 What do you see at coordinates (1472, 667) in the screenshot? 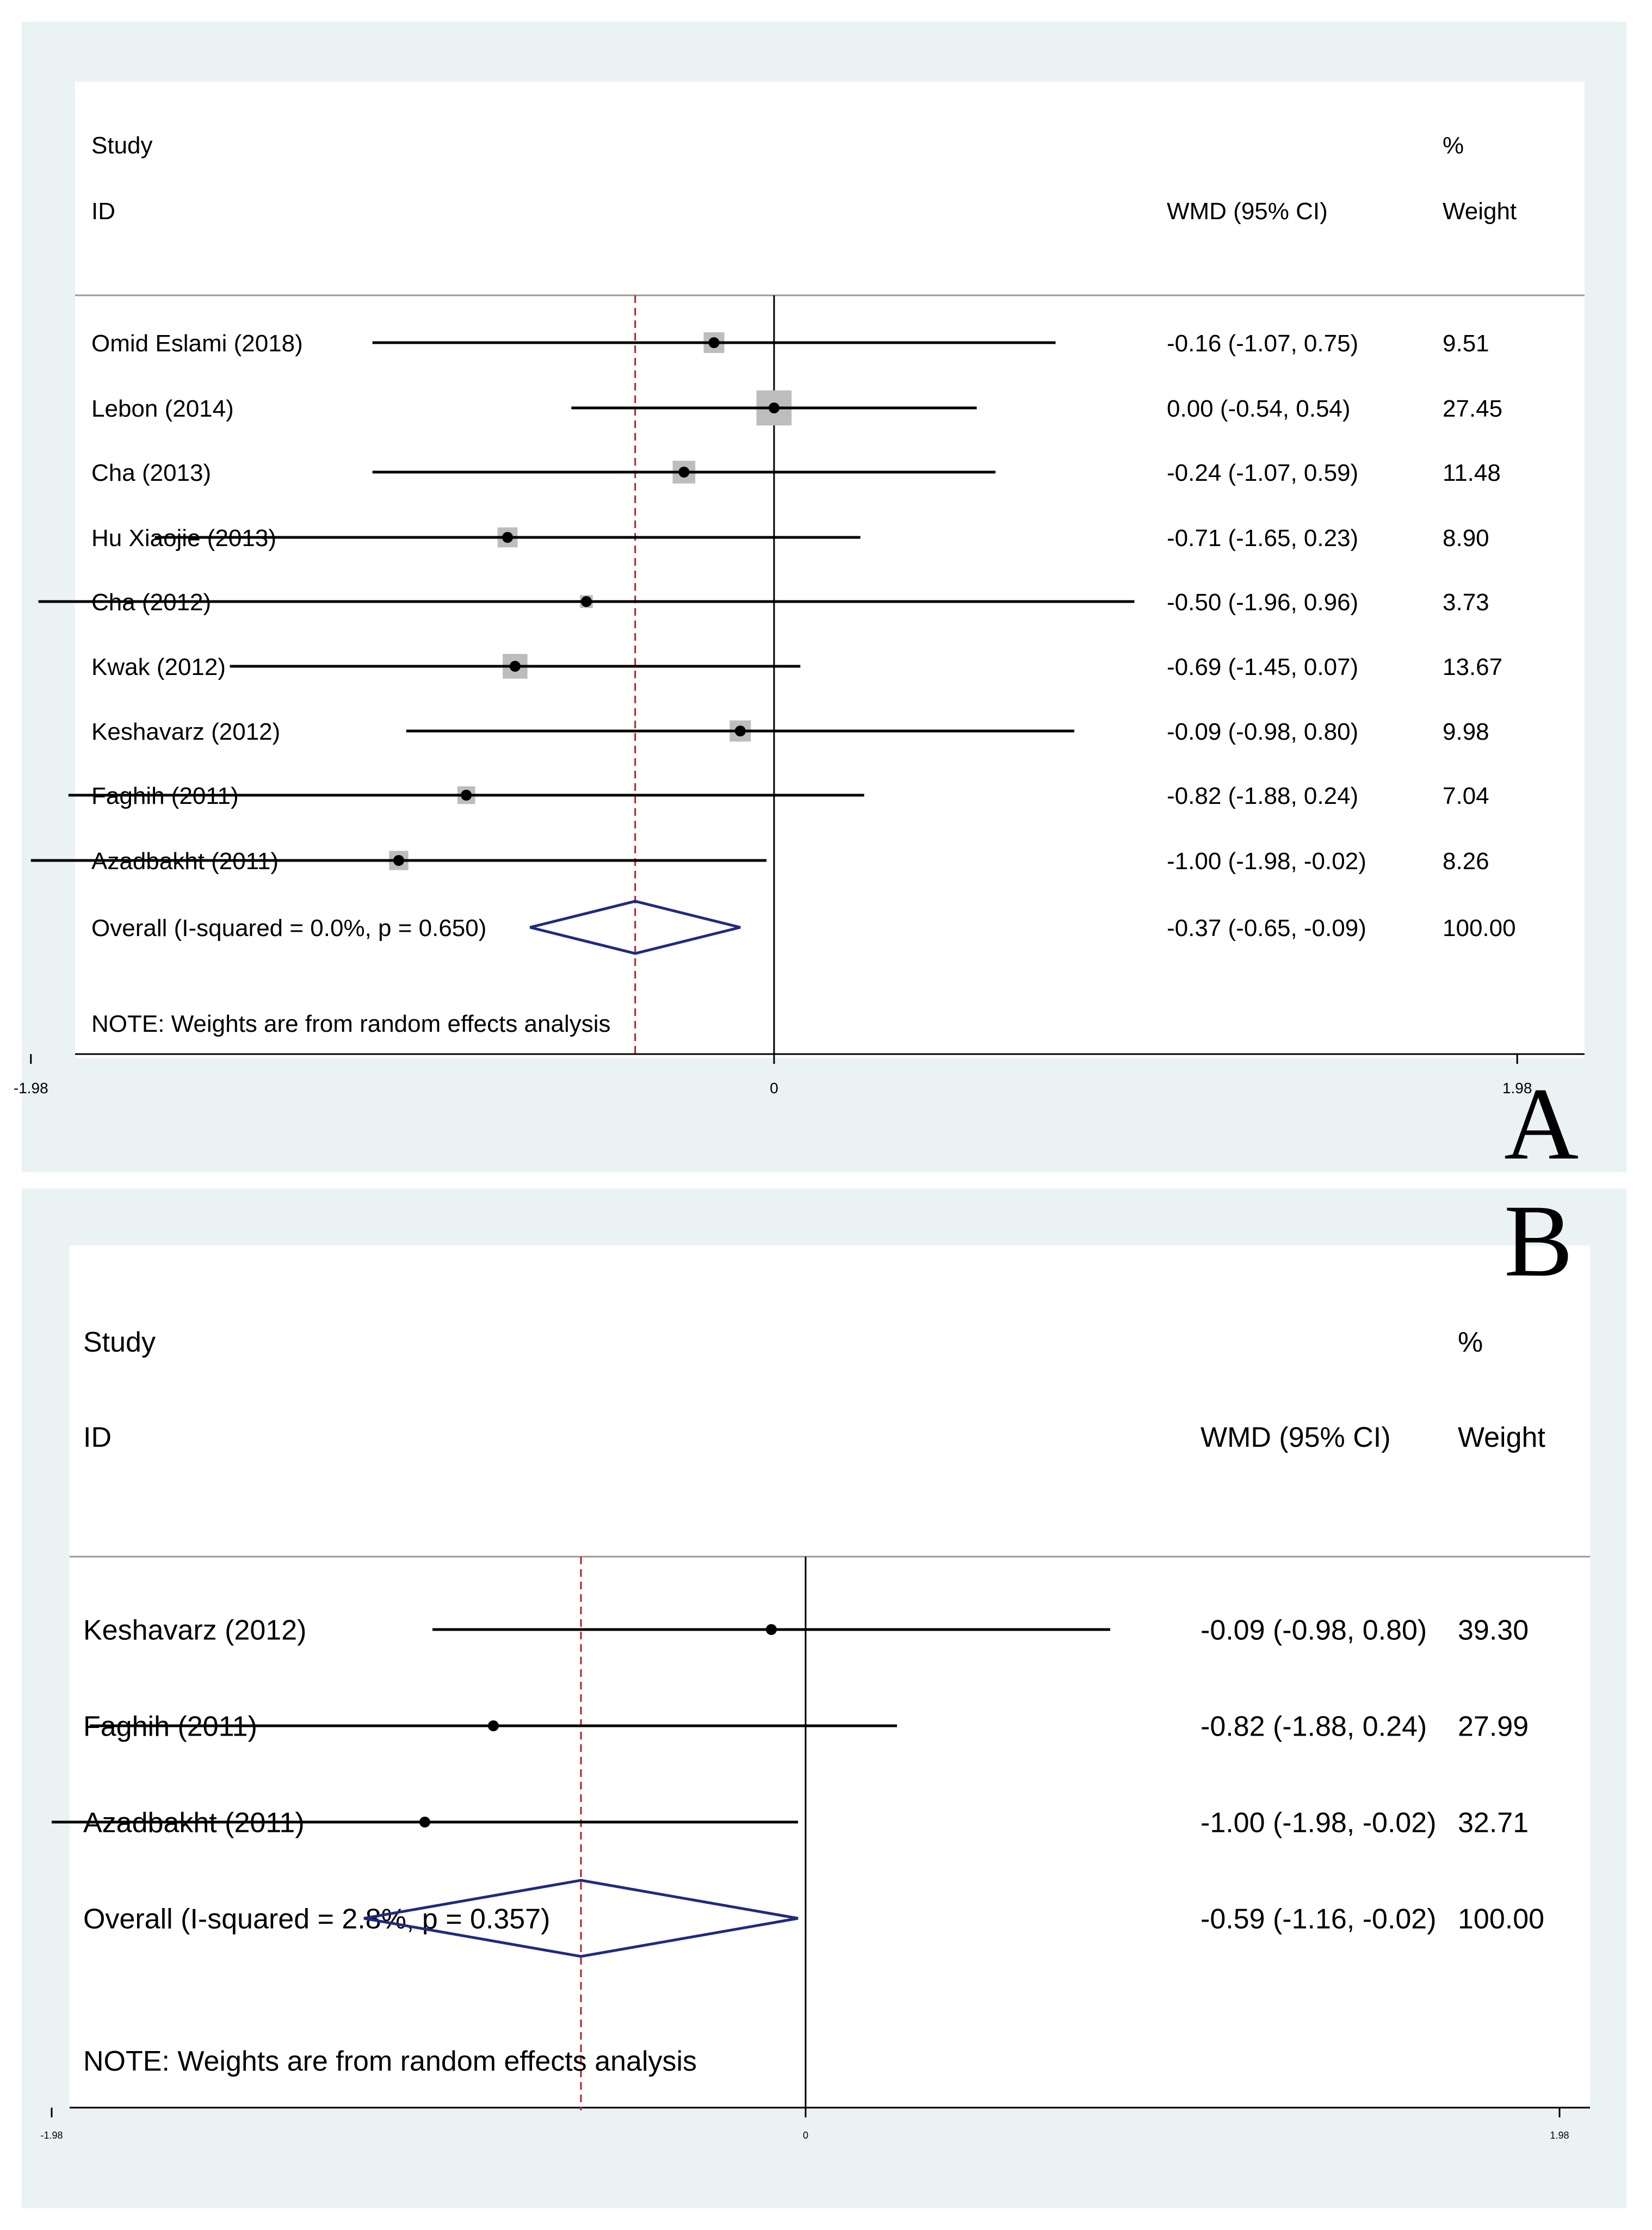
I see `weight-text: 13.67` at bounding box center [1472, 667].